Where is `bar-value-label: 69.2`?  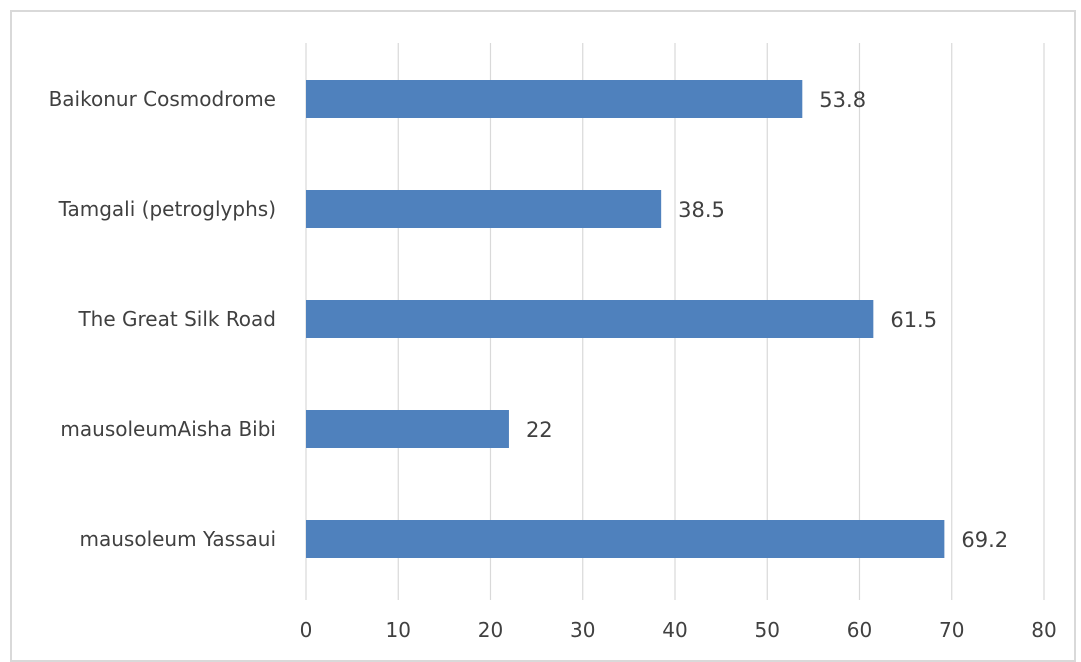 bar-value-label: 69.2 is located at coordinates (984, 540).